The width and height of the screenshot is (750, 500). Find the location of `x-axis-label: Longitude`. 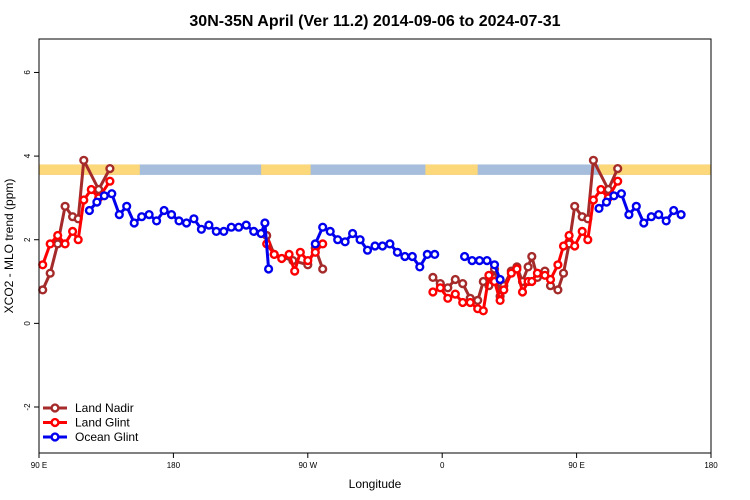

x-axis-label: Longitude is located at coordinates (375, 484).